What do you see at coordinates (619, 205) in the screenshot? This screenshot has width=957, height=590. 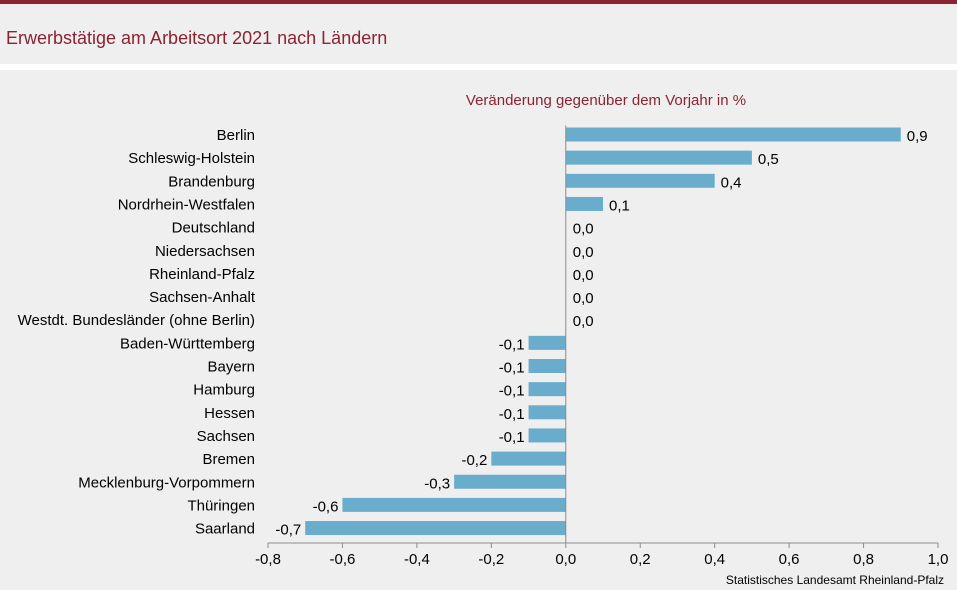 I see `value-label: 0,1` at bounding box center [619, 205].